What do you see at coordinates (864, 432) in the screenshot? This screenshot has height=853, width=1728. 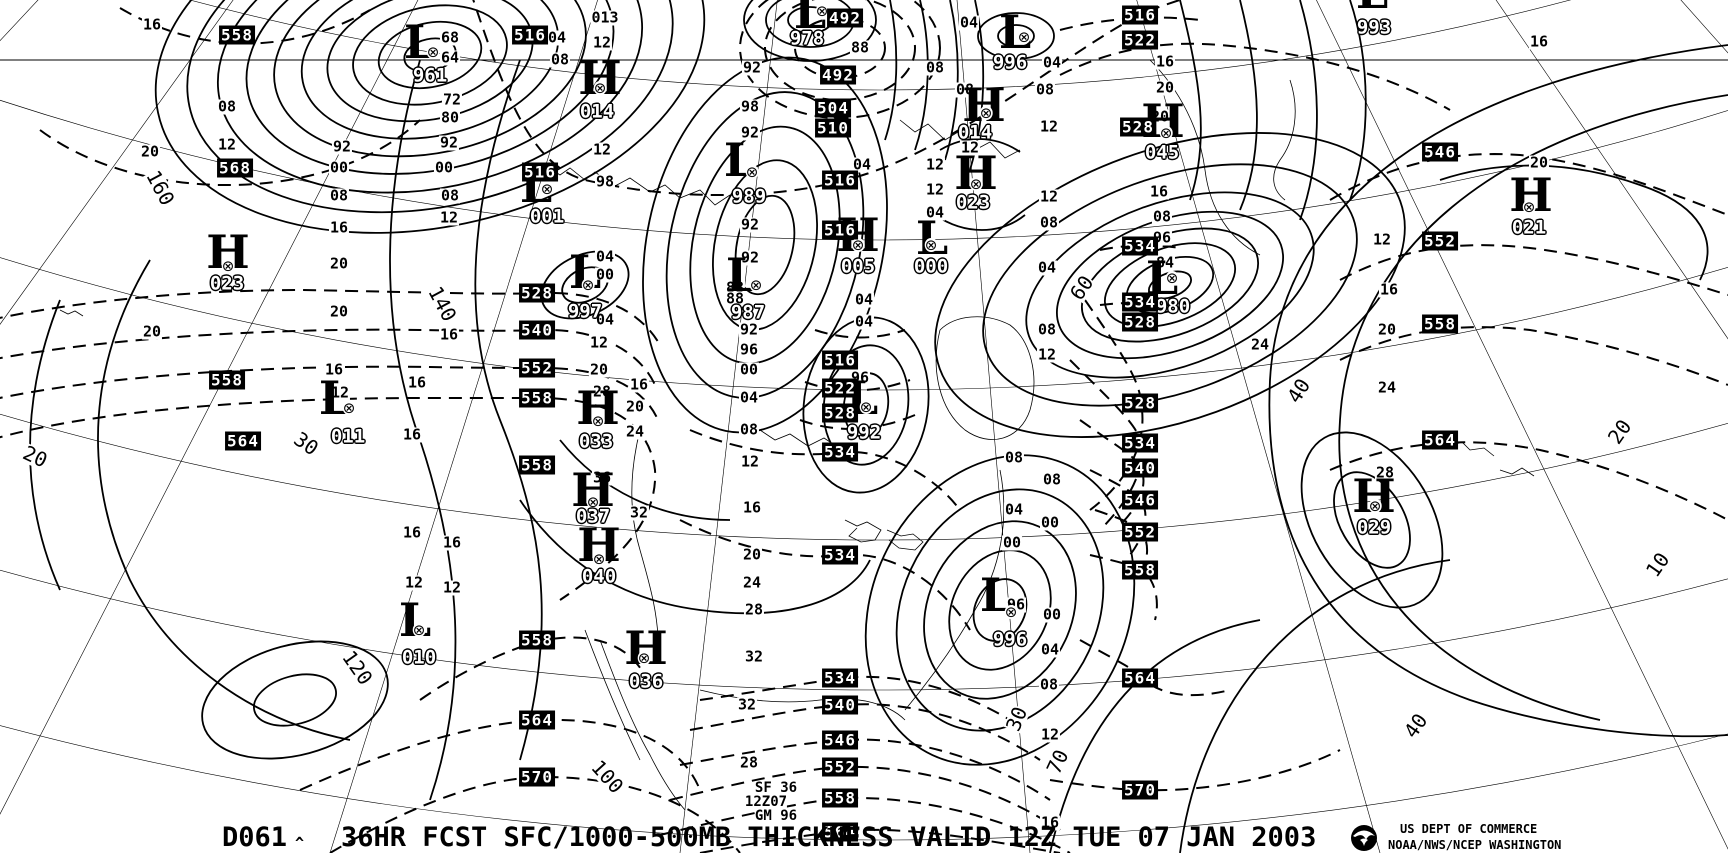 I see `center-value: 992` at bounding box center [864, 432].